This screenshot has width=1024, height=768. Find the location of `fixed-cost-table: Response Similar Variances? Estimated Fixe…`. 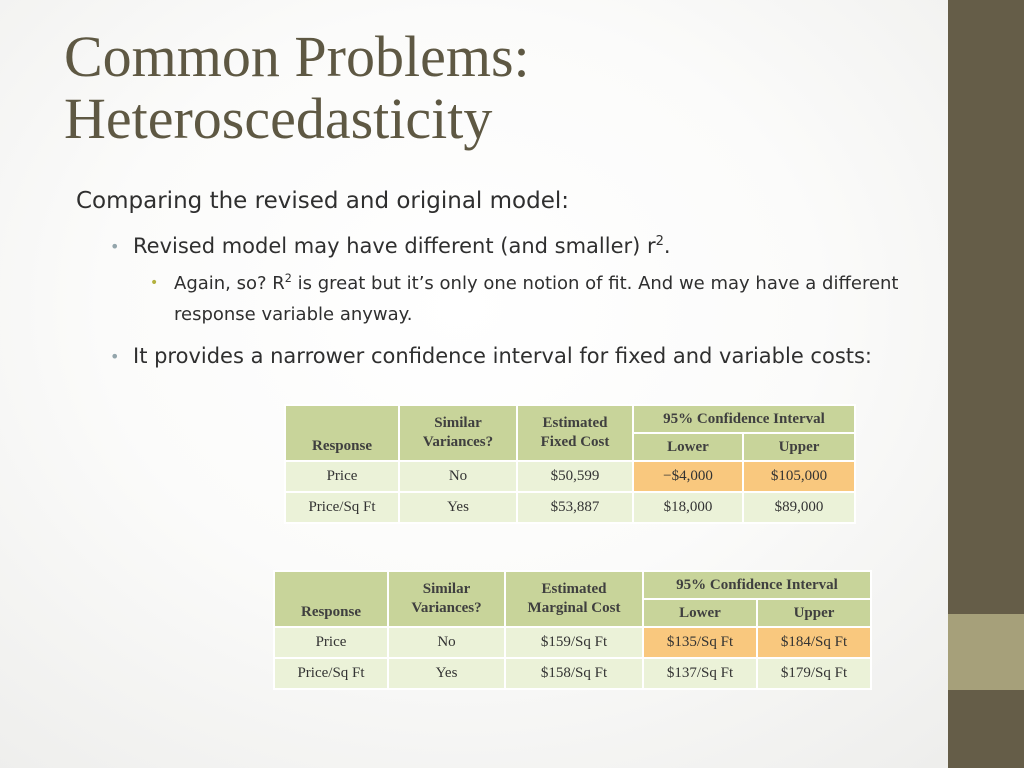

fixed-cost-table: Response Similar Variances? Estimated Fixe… is located at coordinates (570, 464).